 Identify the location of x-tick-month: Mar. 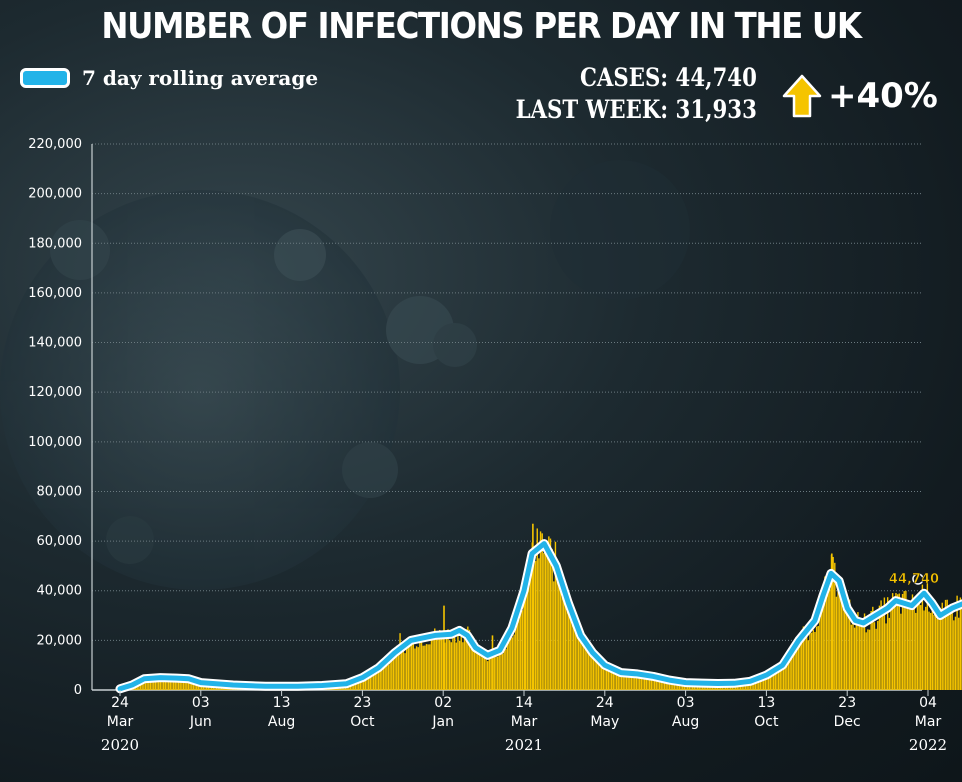
(928, 722).